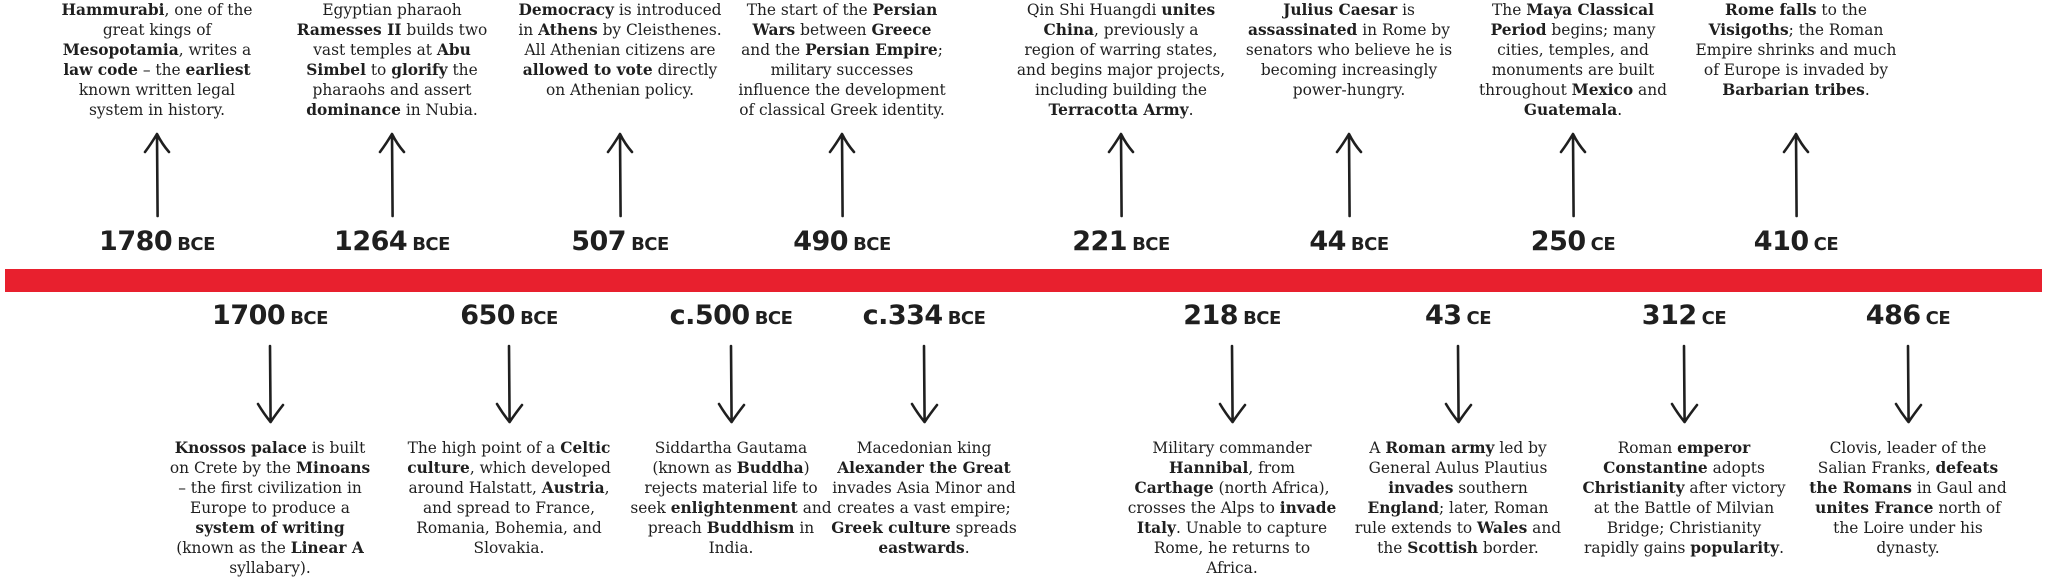 This screenshot has width=2048, height=578. Describe the element at coordinates (724, 488) in the screenshot. I see `text-segment: ) rejects material life to seek` at that location.